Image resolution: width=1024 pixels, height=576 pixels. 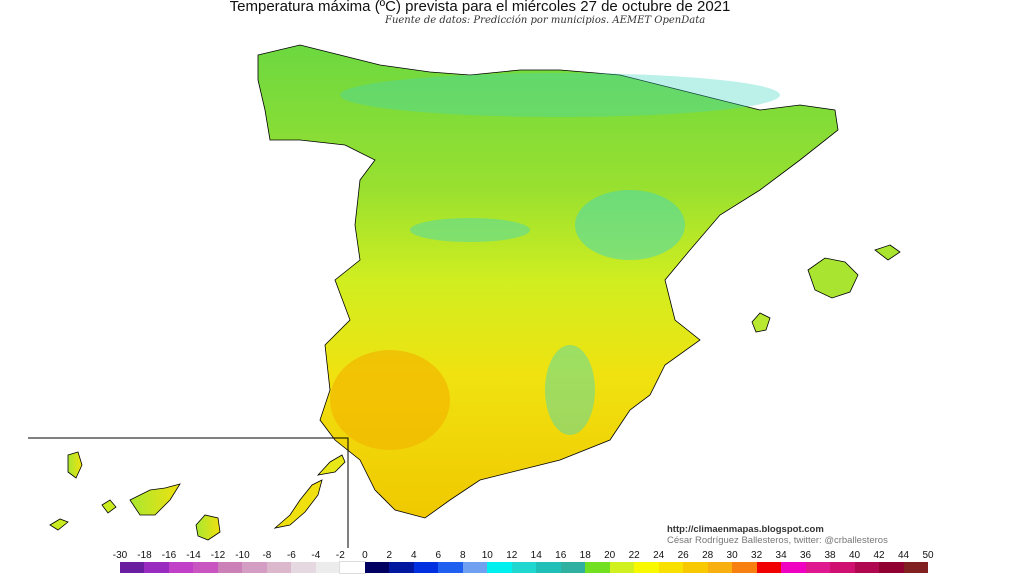 What do you see at coordinates (487, 555) in the screenshot?
I see `legend-label: 10` at bounding box center [487, 555].